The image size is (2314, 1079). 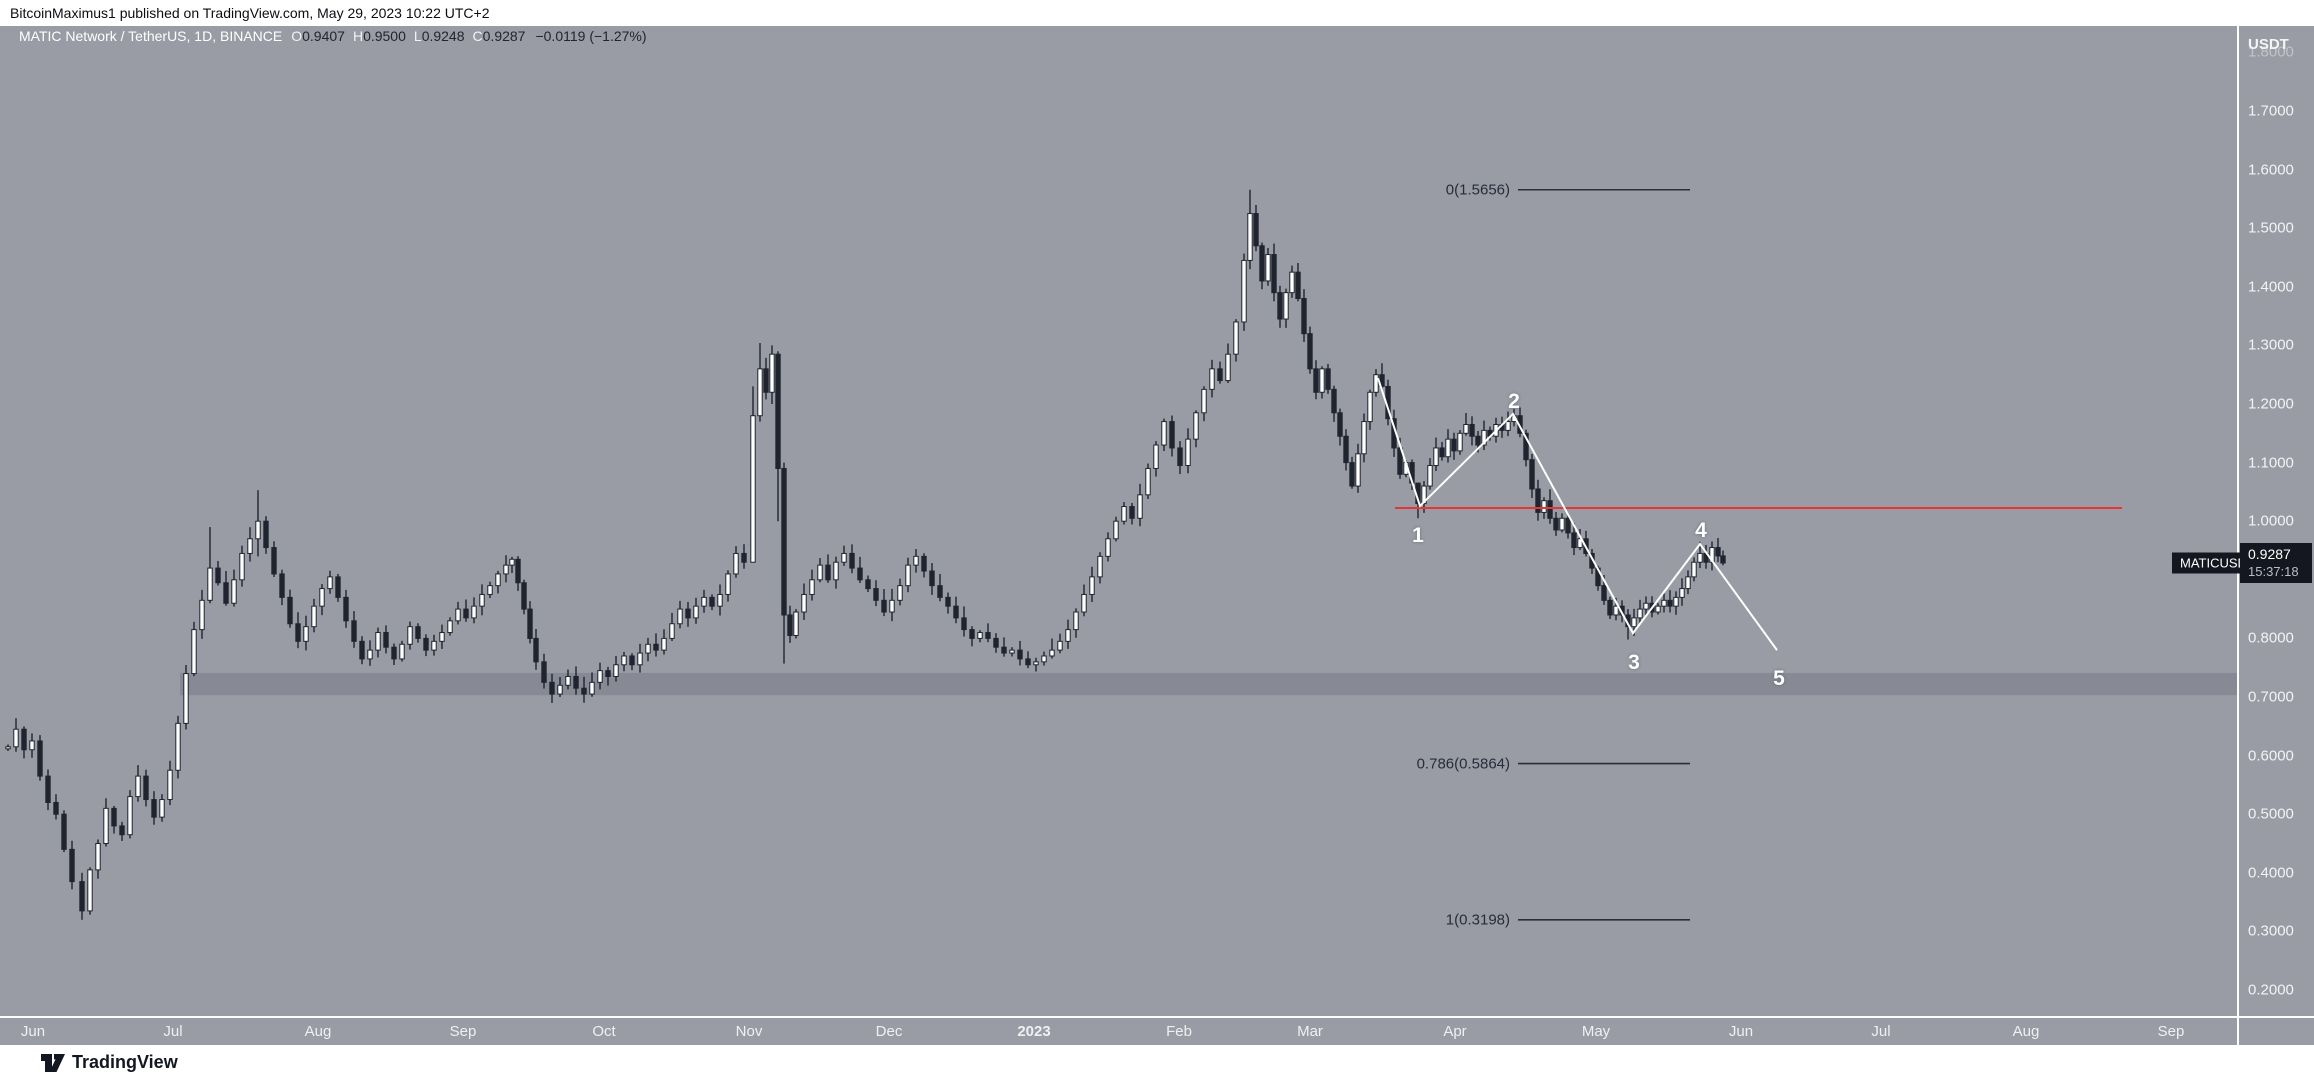 What do you see at coordinates (749, 1031) in the screenshot?
I see `time-tick-nov: Nov` at bounding box center [749, 1031].